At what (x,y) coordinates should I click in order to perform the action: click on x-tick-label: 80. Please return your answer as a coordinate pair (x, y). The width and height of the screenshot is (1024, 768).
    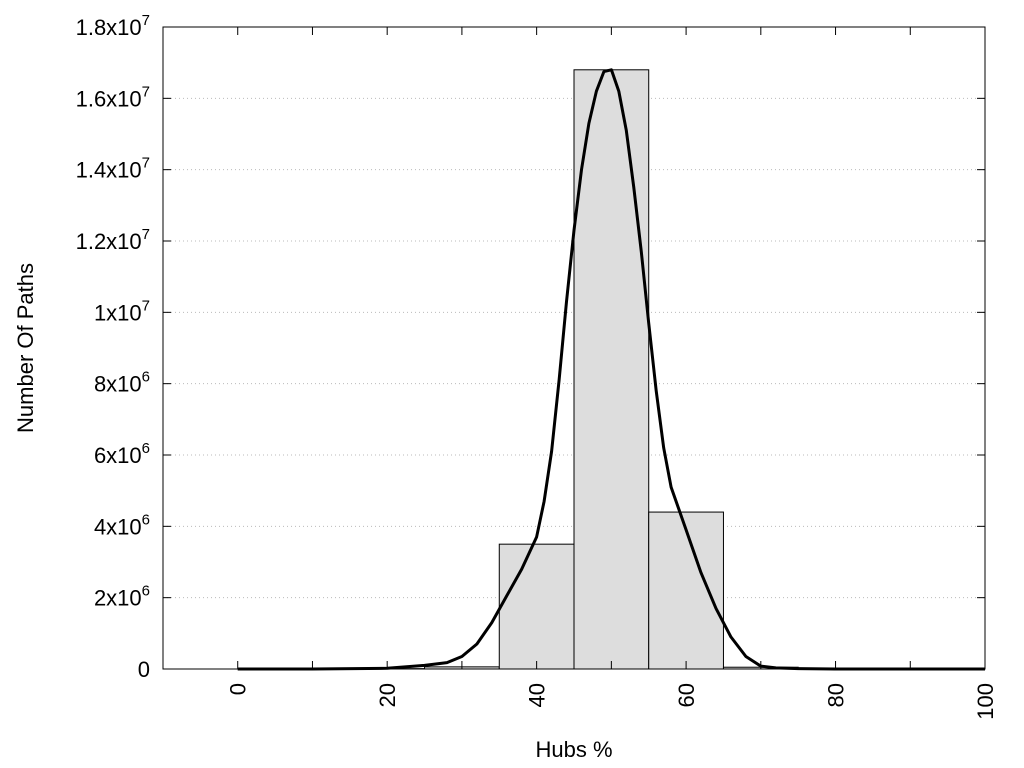
    Looking at the image, I should click on (836, 695).